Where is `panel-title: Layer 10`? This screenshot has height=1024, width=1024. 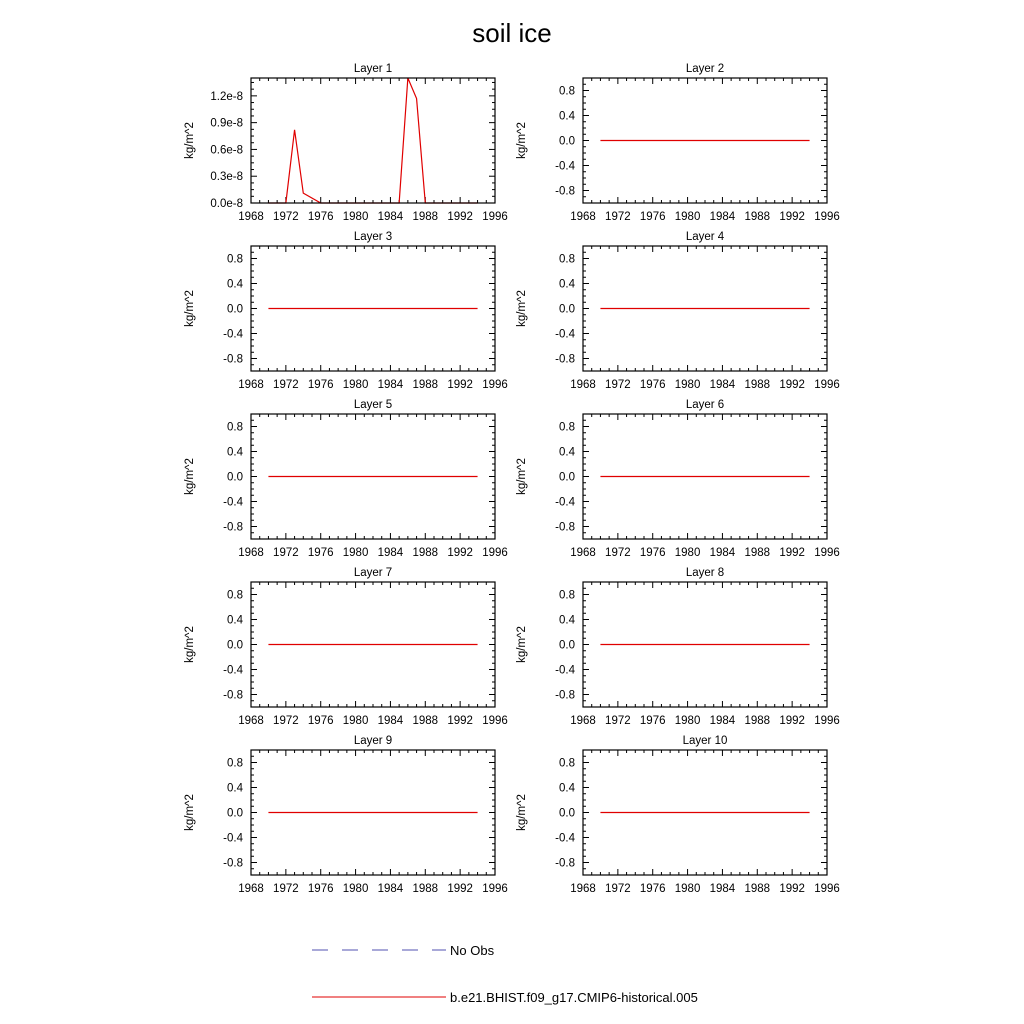
panel-title: Layer 10 is located at coordinates (705, 741).